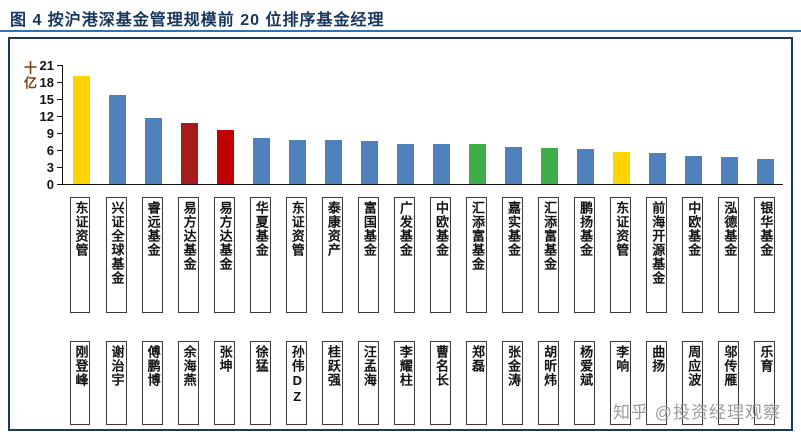  I want to click on manager-label-6: 徐猛, so click(260, 383).